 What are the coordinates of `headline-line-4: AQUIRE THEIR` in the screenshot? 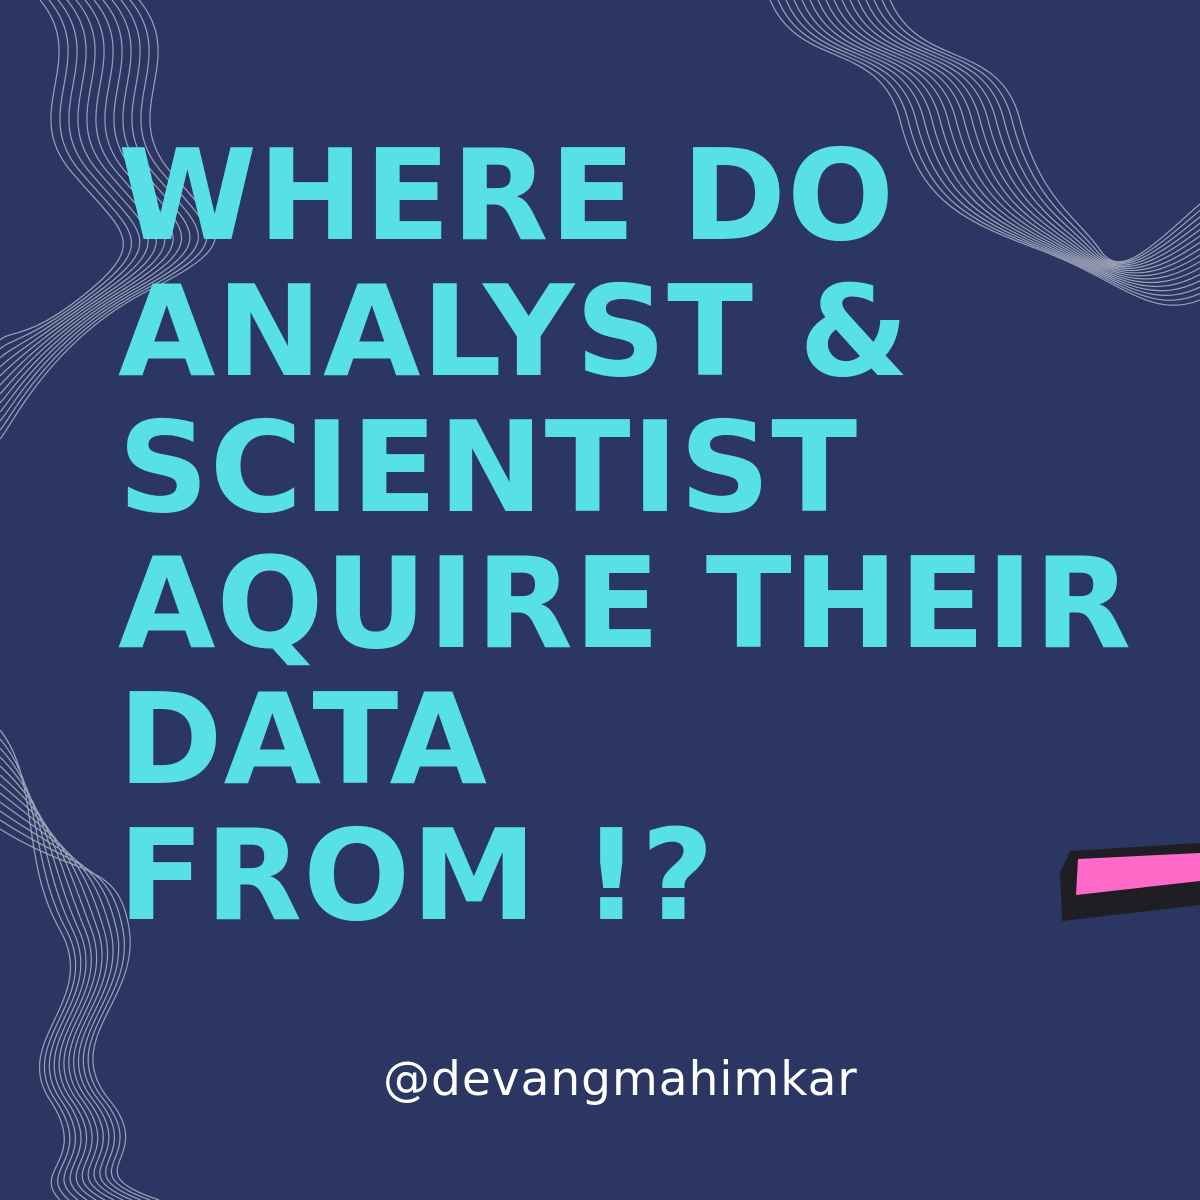 It's located at (625, 603).